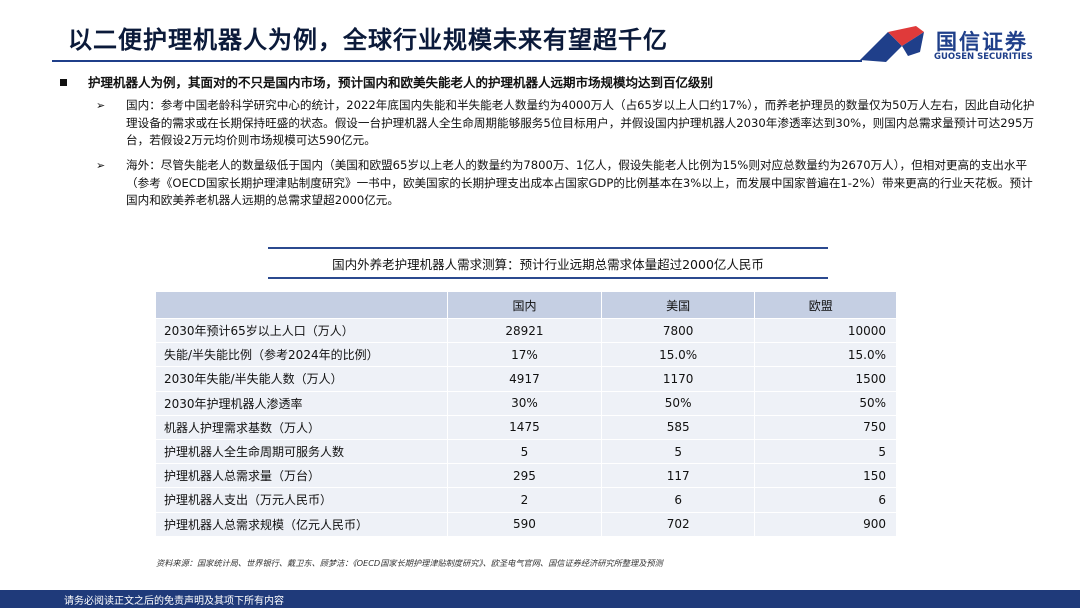 This screenshot has height=608, width=1080. I want to click on table-row: 护理机器人全生命周期可服务人数 5 5 5, so click(526, 452).